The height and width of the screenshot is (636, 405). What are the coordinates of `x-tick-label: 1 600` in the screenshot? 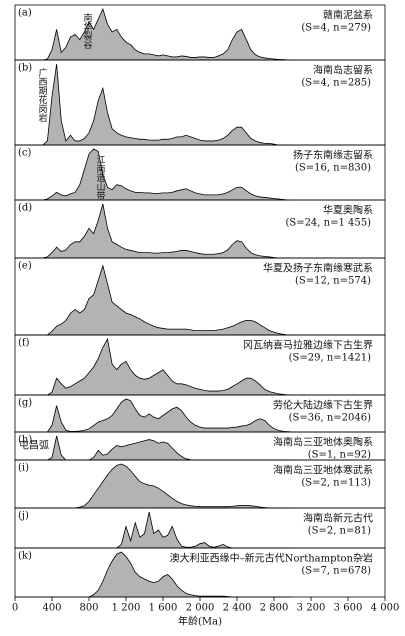 It's located at (163, 608).